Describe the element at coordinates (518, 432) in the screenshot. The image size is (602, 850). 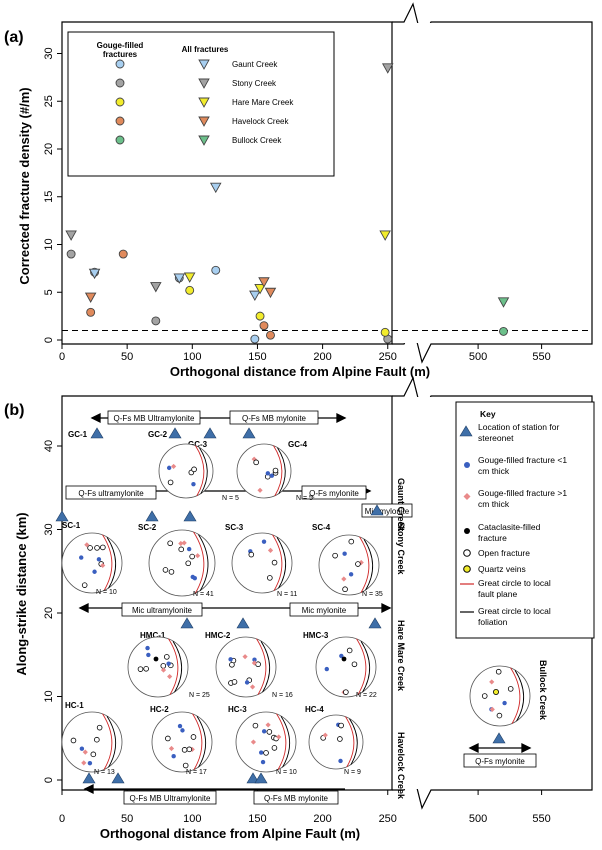
I see `key-item: Location of station for stereonet` at that location.